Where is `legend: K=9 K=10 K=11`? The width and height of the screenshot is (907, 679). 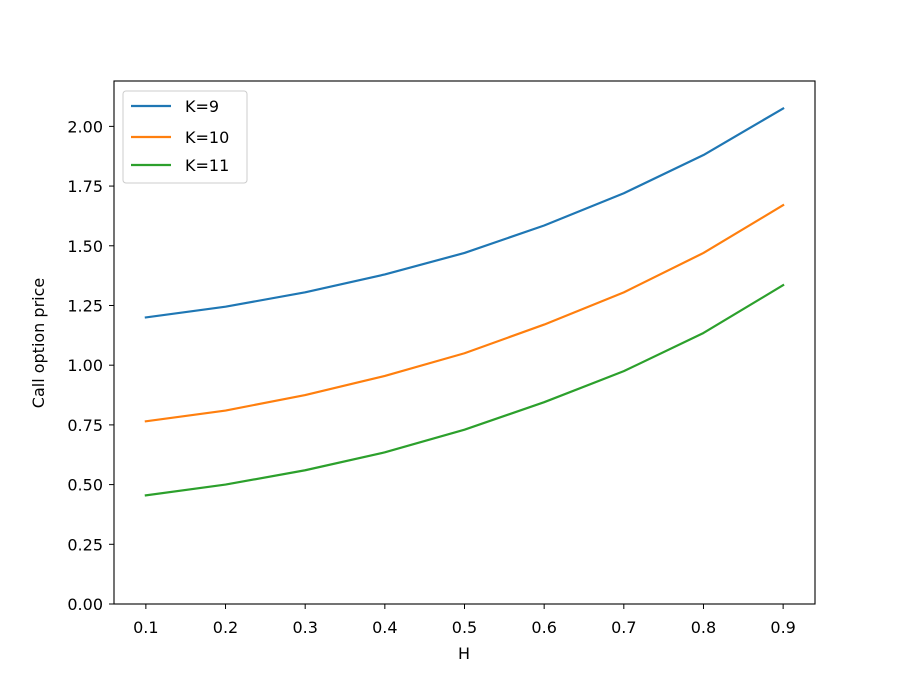 legend: K=9 K=10 K=11 is located at coordinates (185, 137).